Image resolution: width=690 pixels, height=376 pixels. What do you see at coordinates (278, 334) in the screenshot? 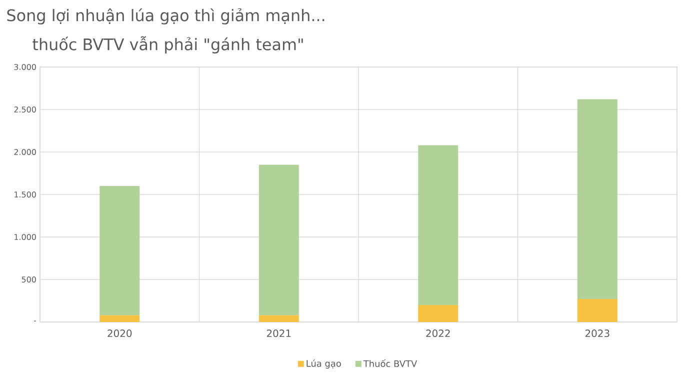
I see `x-tick-label: 2021` at bounding box center [278, 334].